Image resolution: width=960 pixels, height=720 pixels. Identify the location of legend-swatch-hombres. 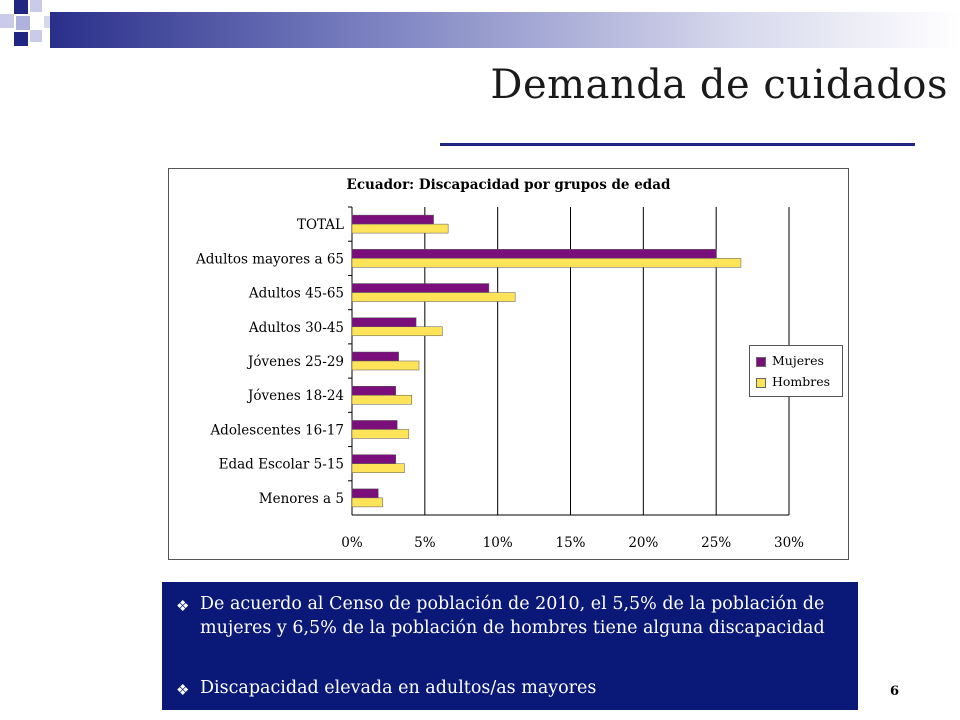
(761, 382).